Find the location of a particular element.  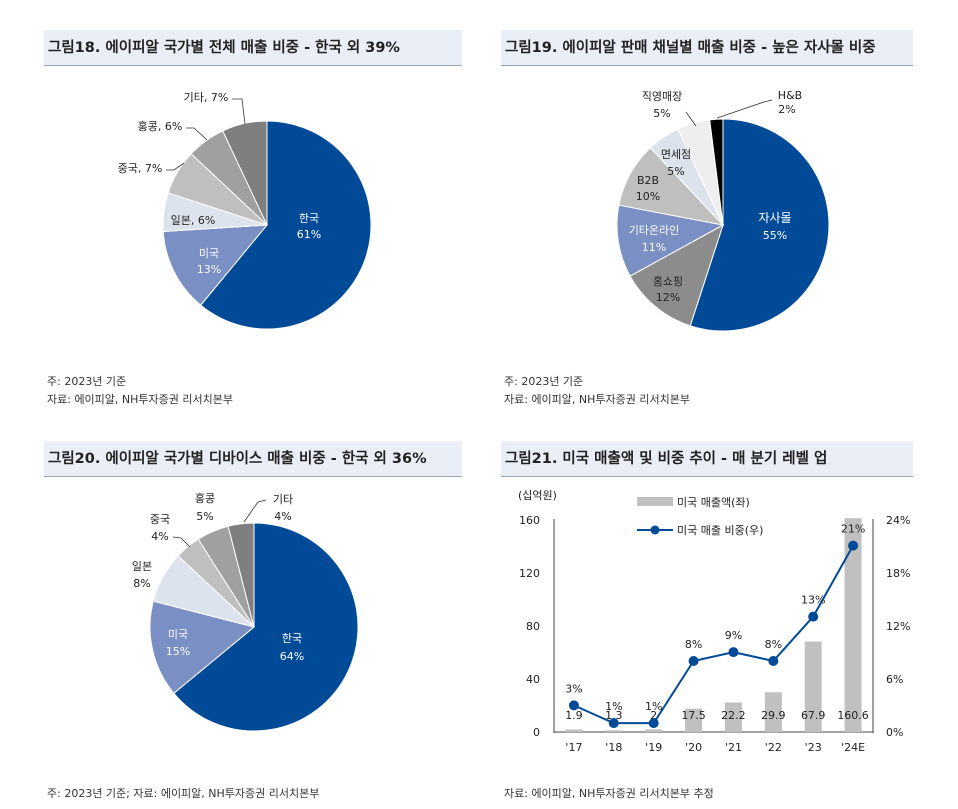

chart21-legend-line-marker is located at coordinates (655, 530).